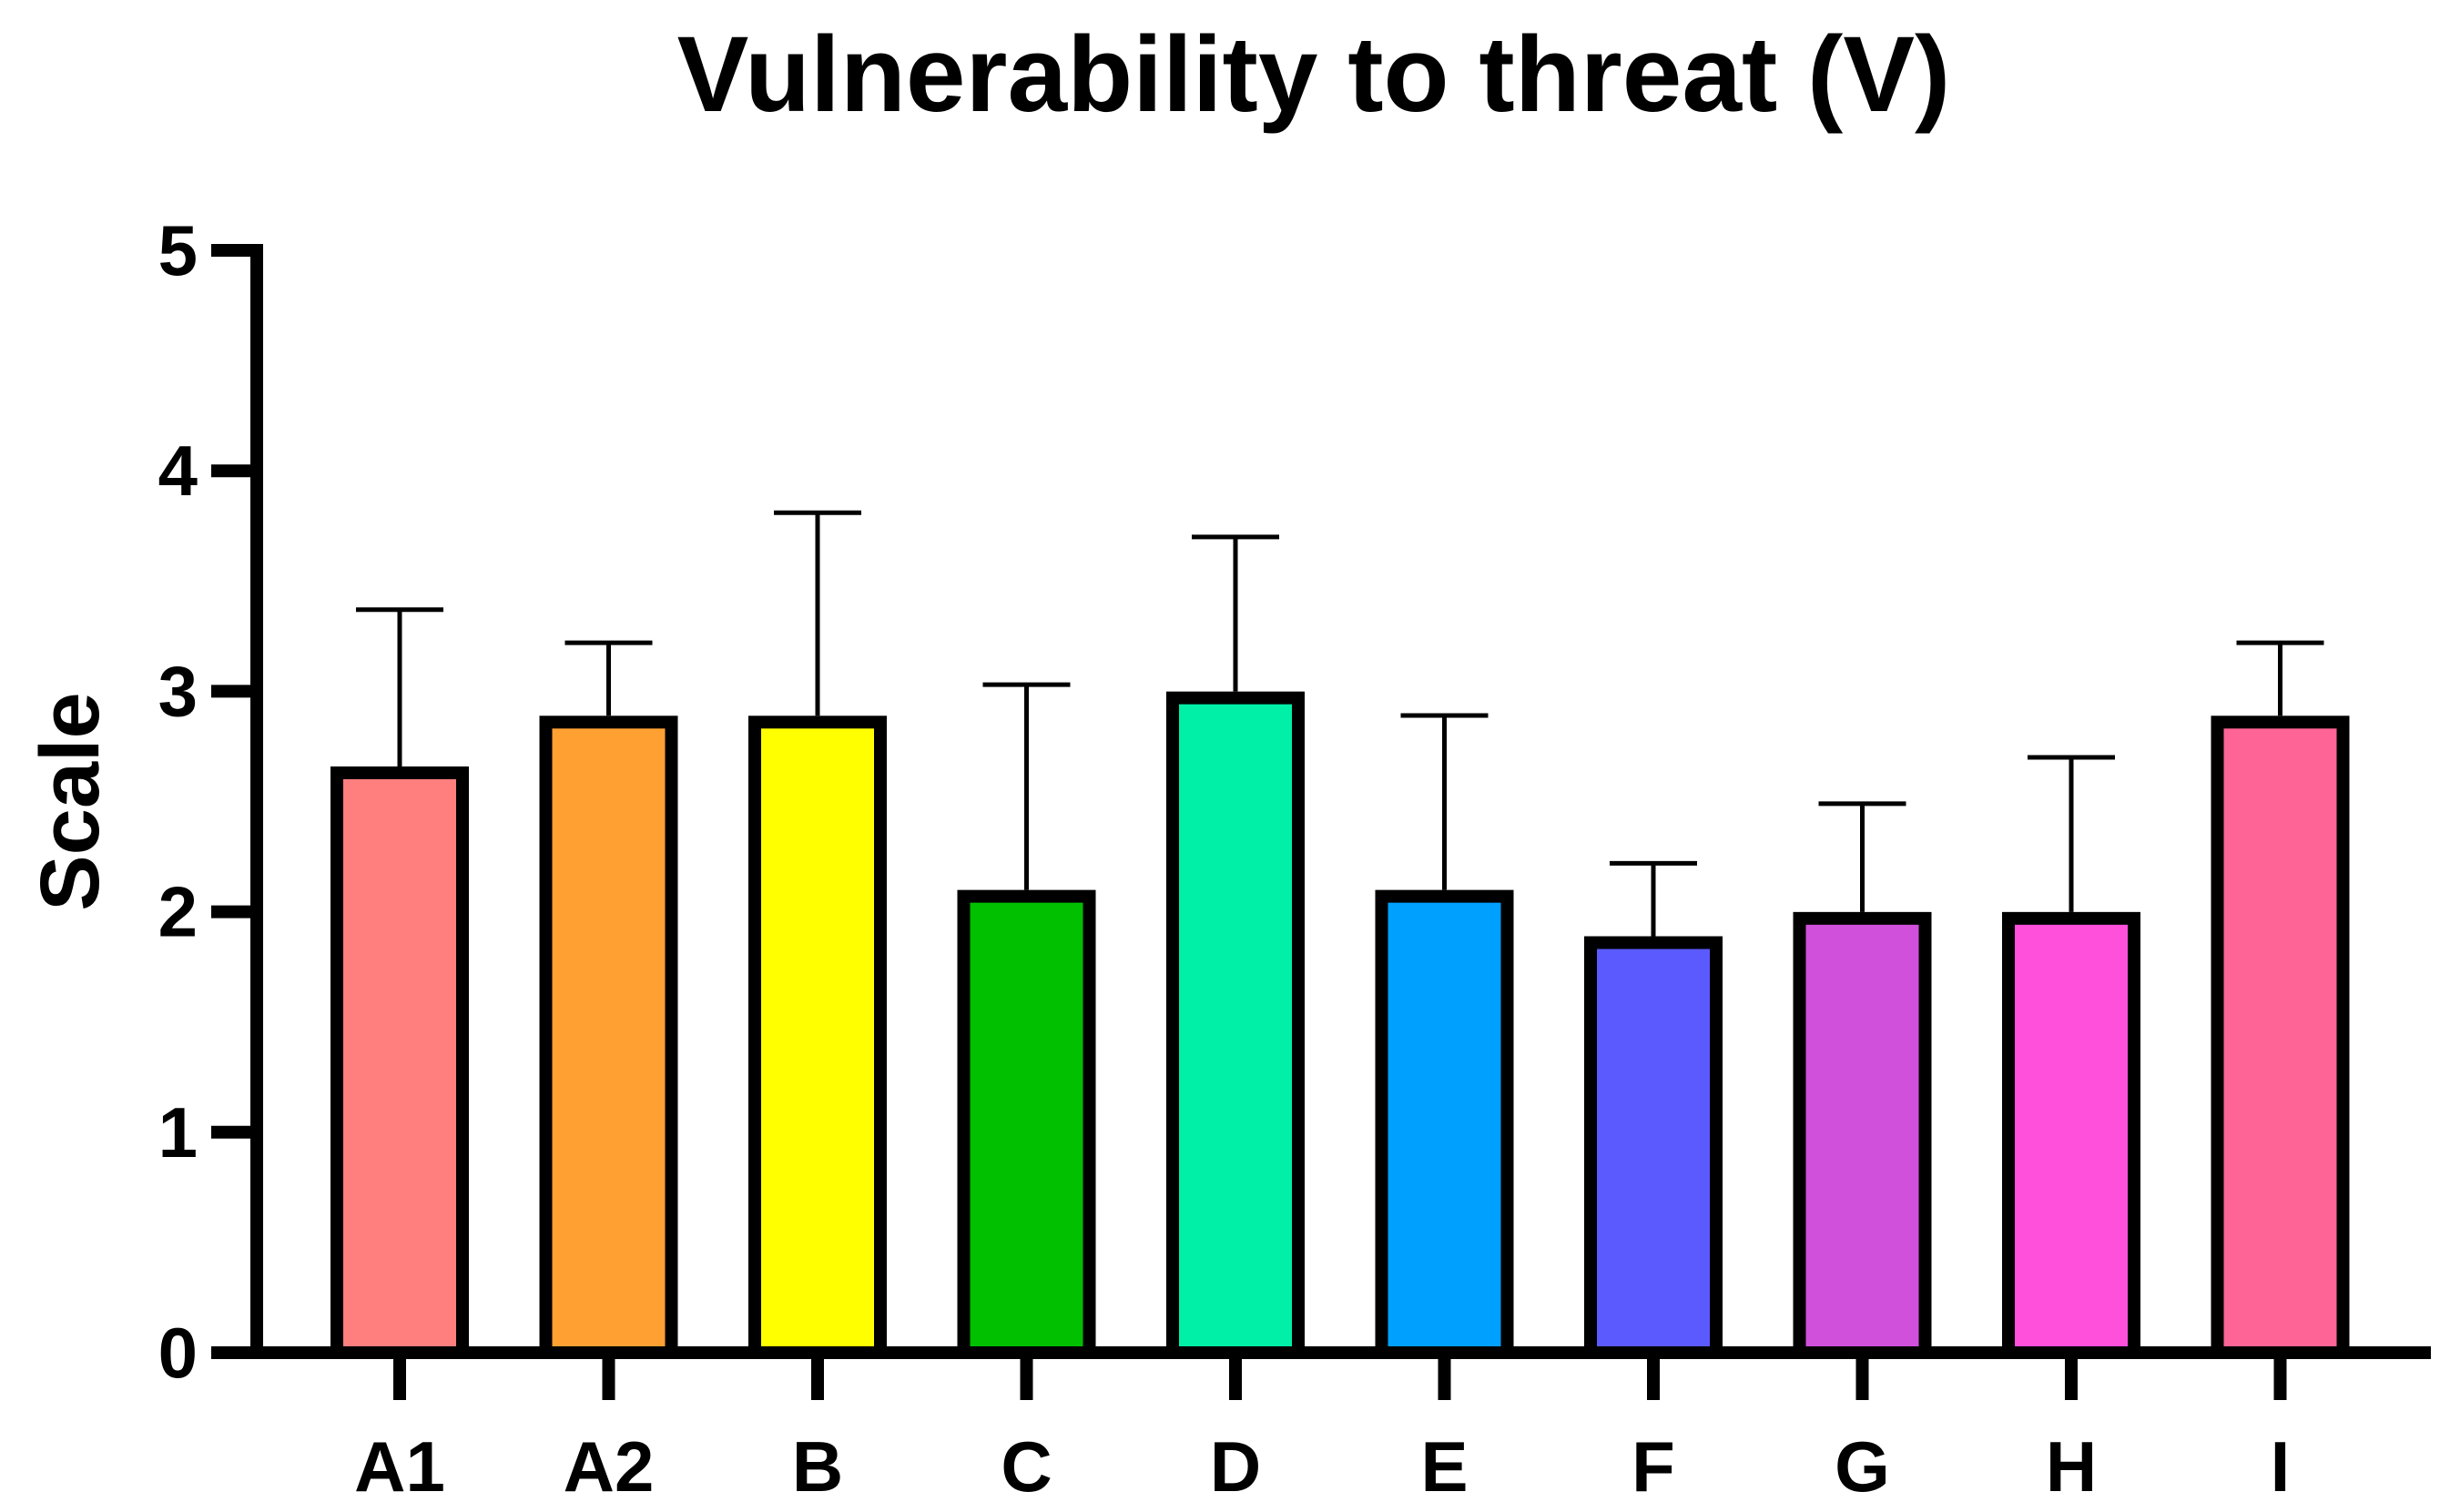  What do you see at coordinates (178, 471) in the screenshot?
I see `y-tick-label-4: 4` at bounding box center [178, 471].